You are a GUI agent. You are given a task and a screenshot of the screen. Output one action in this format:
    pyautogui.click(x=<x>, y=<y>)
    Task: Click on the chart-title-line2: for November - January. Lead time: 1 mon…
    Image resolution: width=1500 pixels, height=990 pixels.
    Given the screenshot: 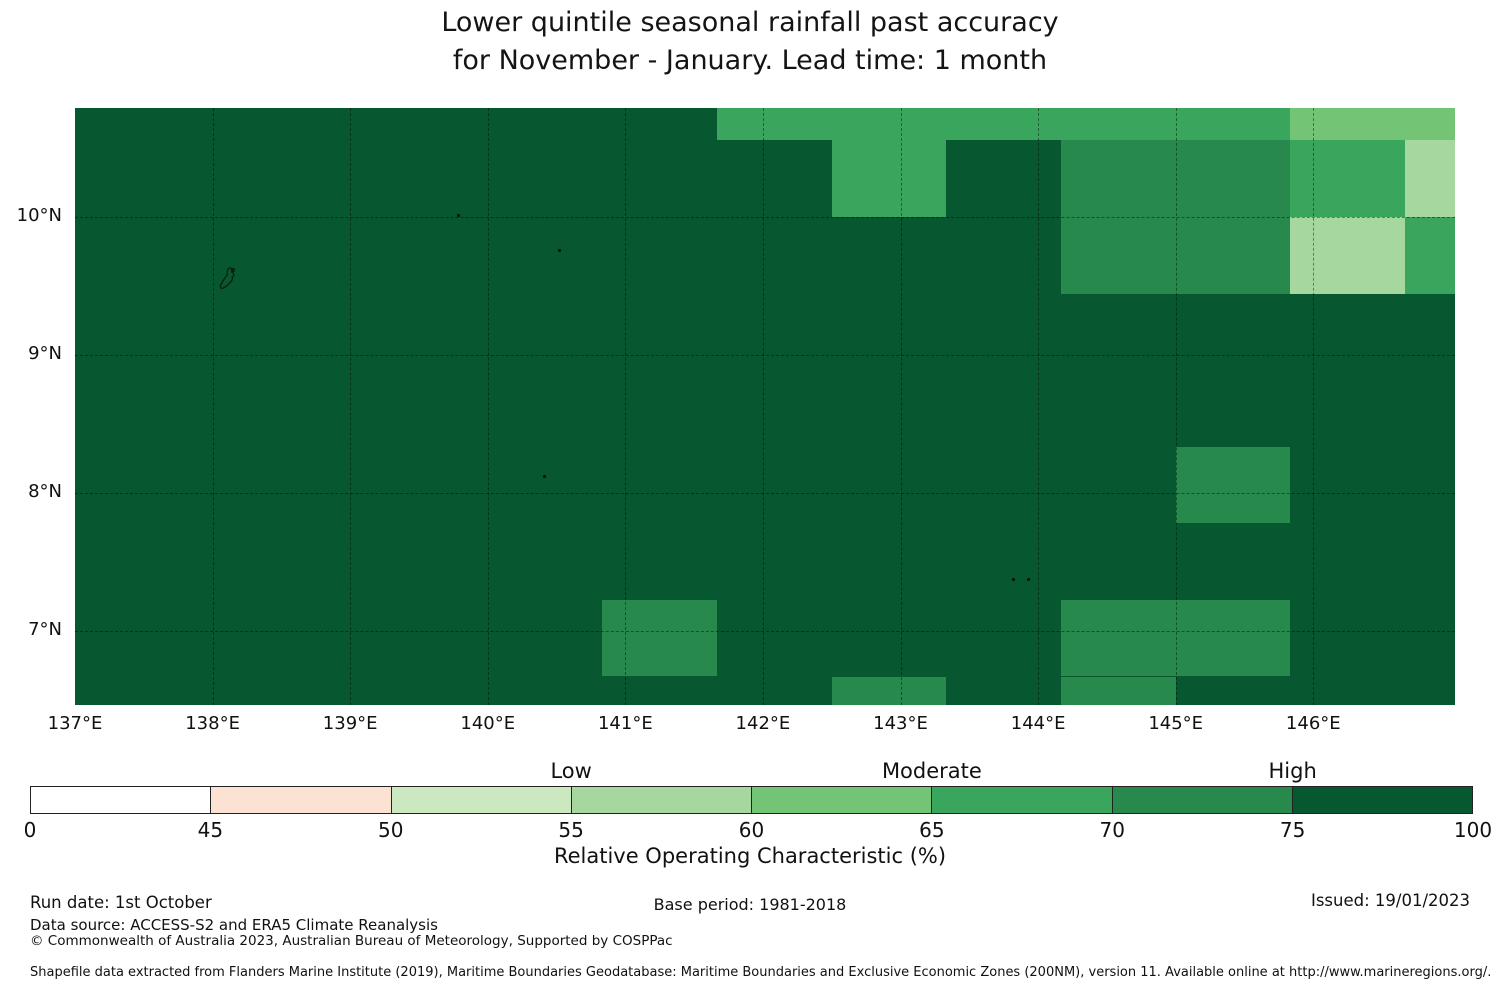 What is the action you would take?
    pyautogui.click(x=750, y=60)
    